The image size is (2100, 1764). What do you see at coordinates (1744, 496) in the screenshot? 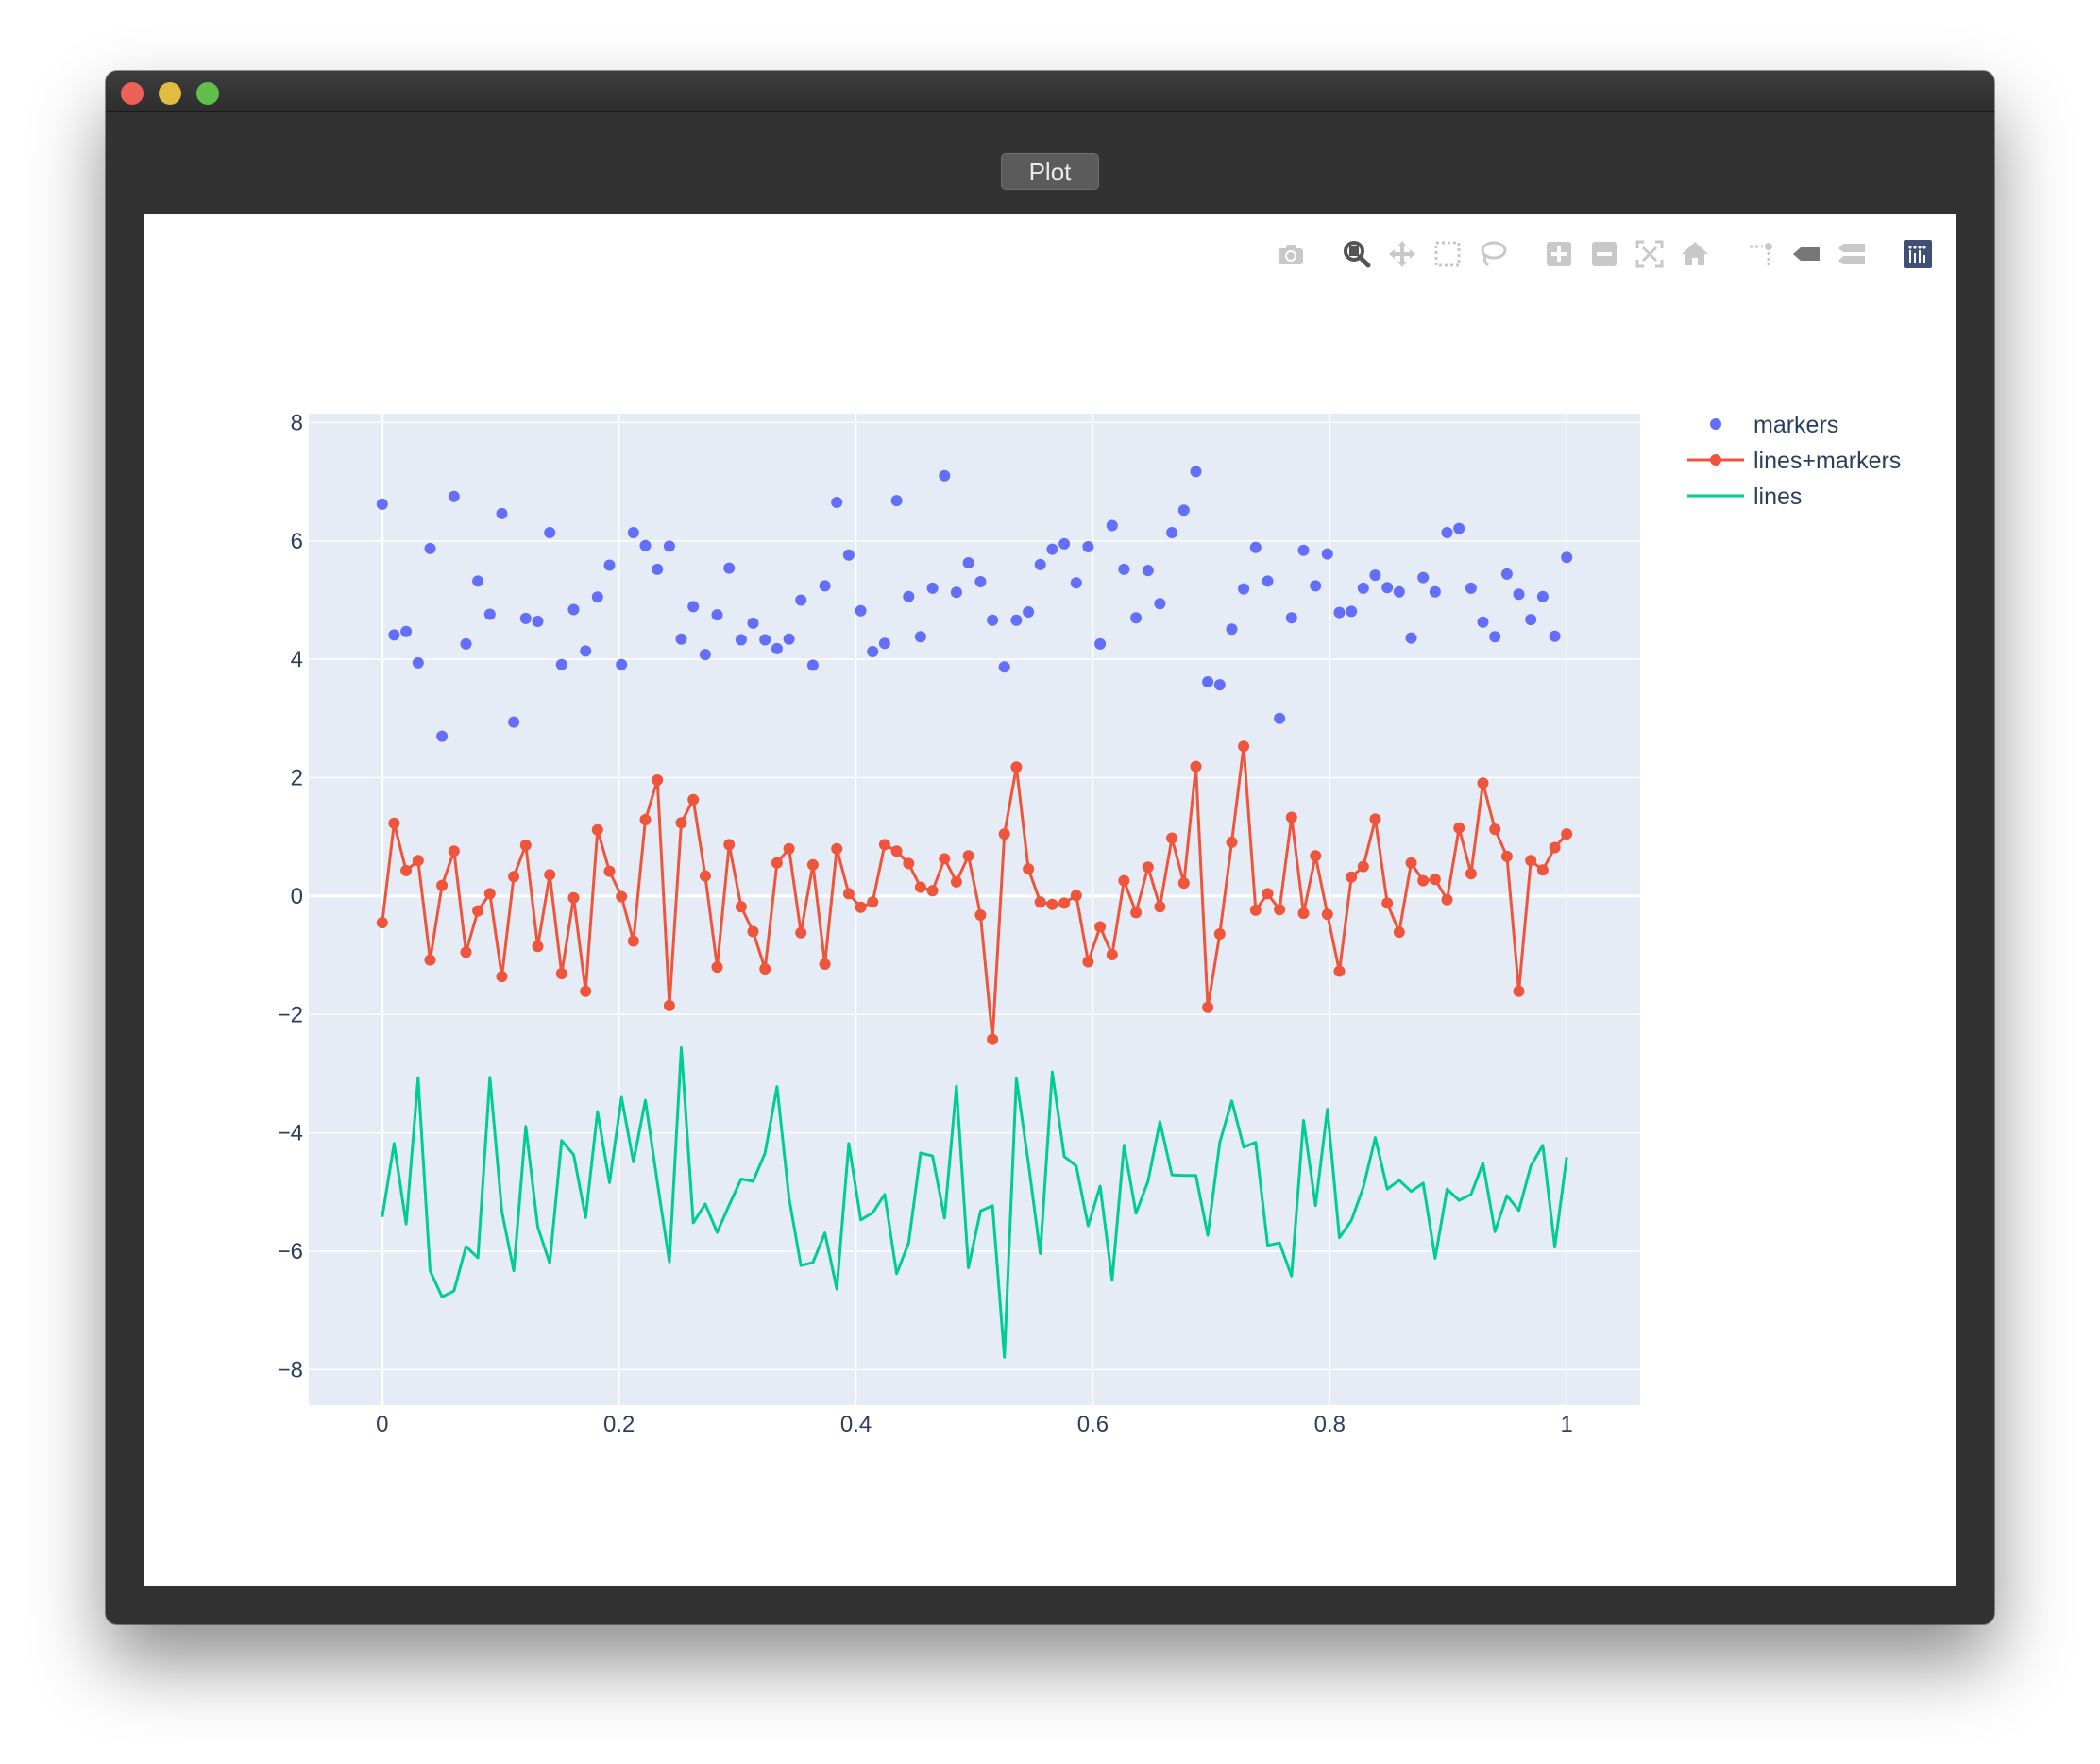
I see `legend-item: lines` at bounding box center [1744, 496].